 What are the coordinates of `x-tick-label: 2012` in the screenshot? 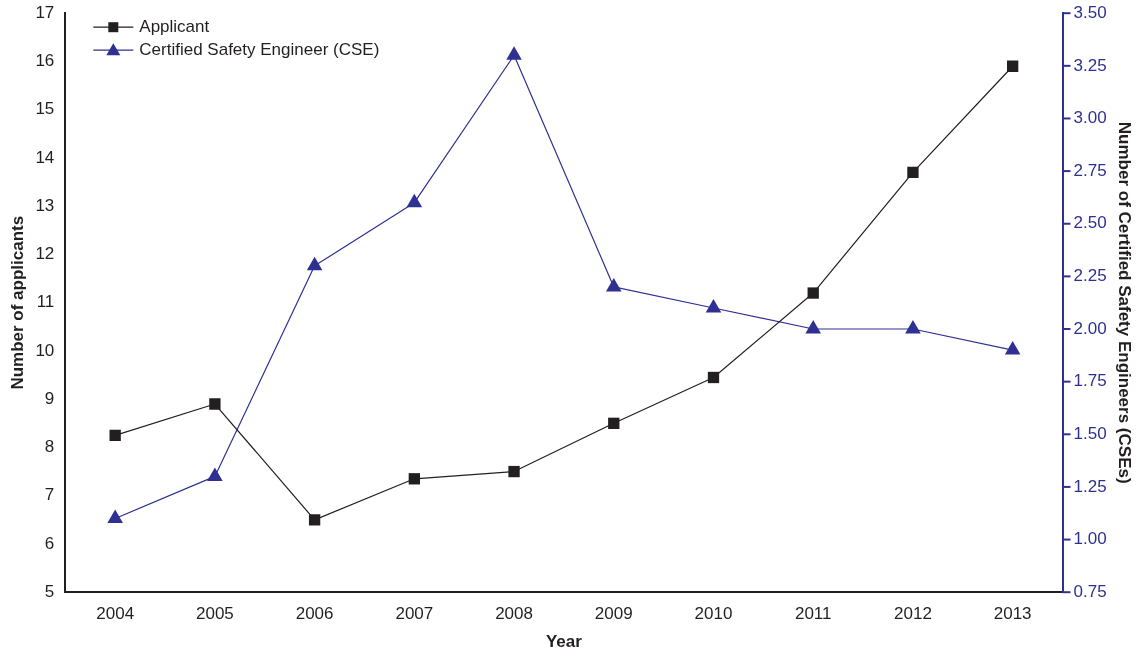 It's located at (913, 614).